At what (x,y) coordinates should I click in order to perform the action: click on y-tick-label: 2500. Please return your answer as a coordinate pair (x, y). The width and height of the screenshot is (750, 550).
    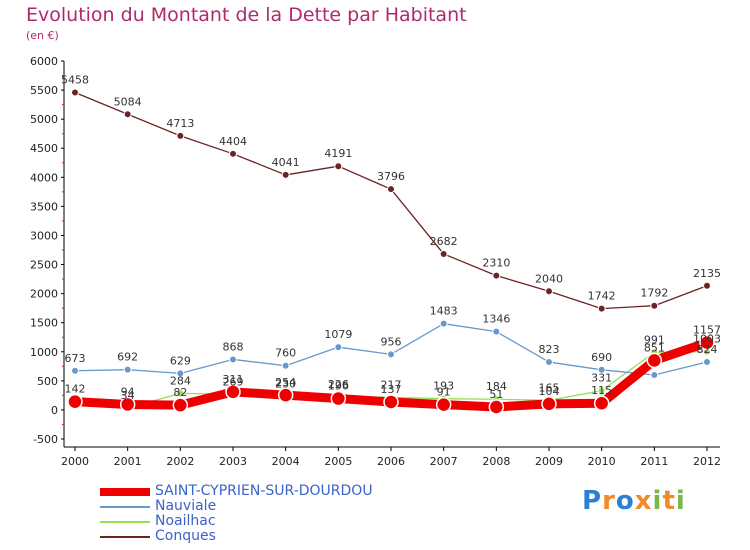
    Looking at the image, I should click on (44, 265).